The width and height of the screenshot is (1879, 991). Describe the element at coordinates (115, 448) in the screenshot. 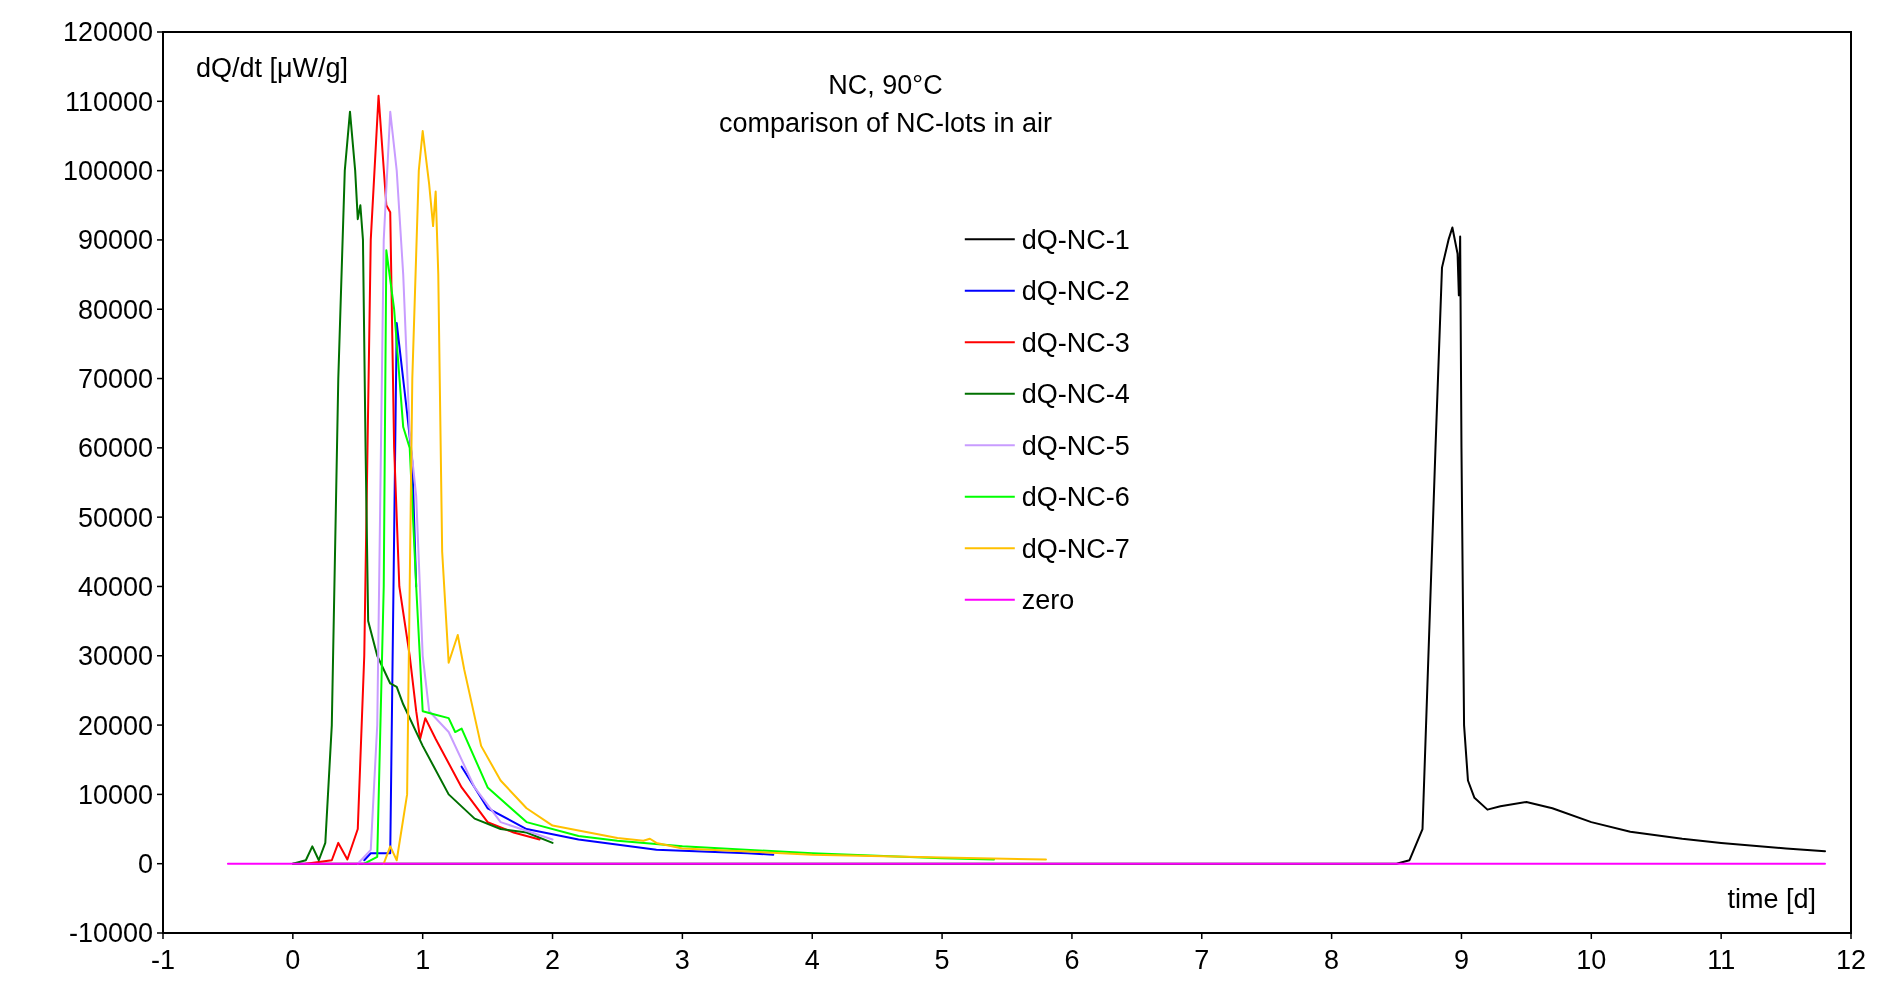

I see `y-tick-label: 60000` at that location.